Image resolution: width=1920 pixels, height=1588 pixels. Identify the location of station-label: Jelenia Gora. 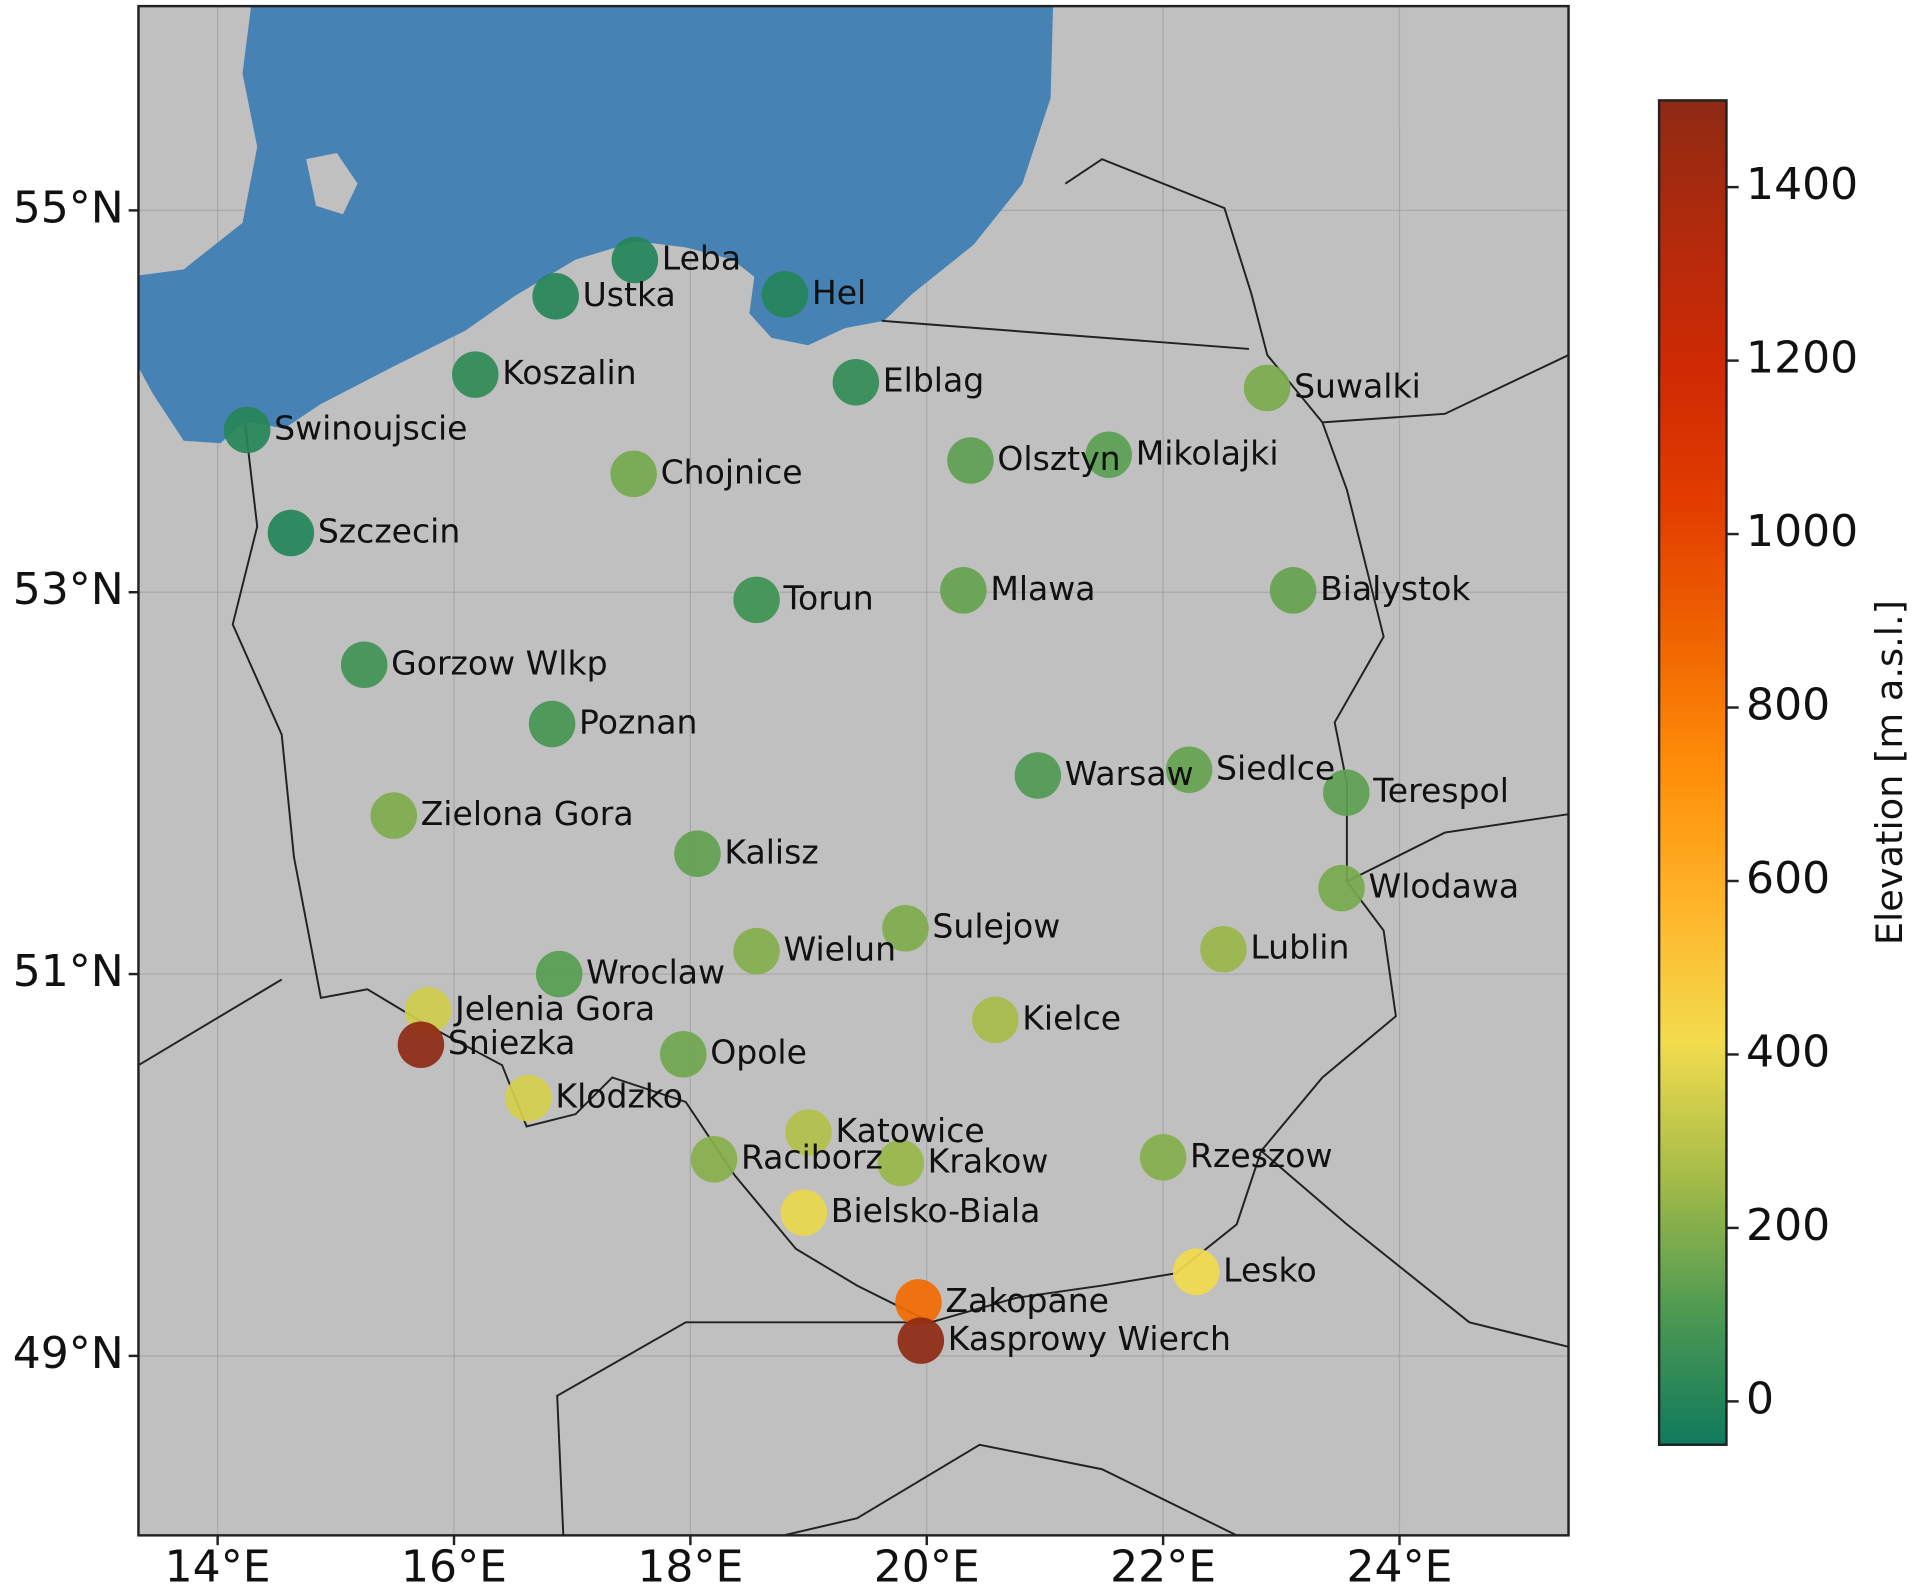
(554, 1008).